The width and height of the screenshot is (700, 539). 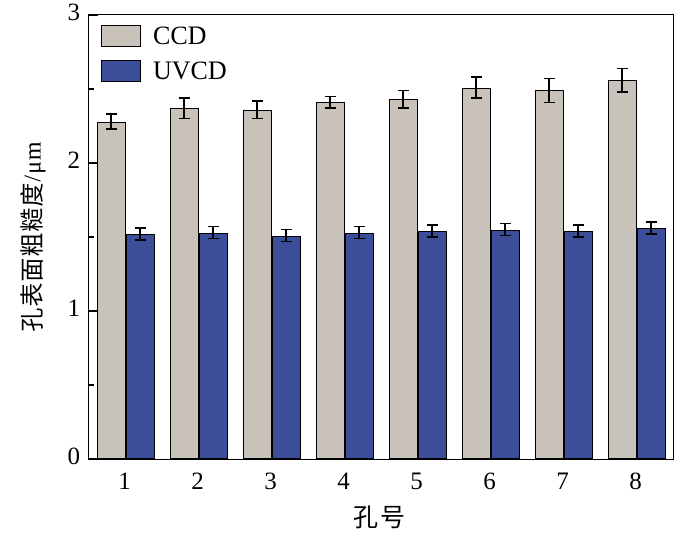 What do you see at coordinates (416, 481) in the screenshot?
I see `x-tick-label: 5` at bounding box center [416, 481].